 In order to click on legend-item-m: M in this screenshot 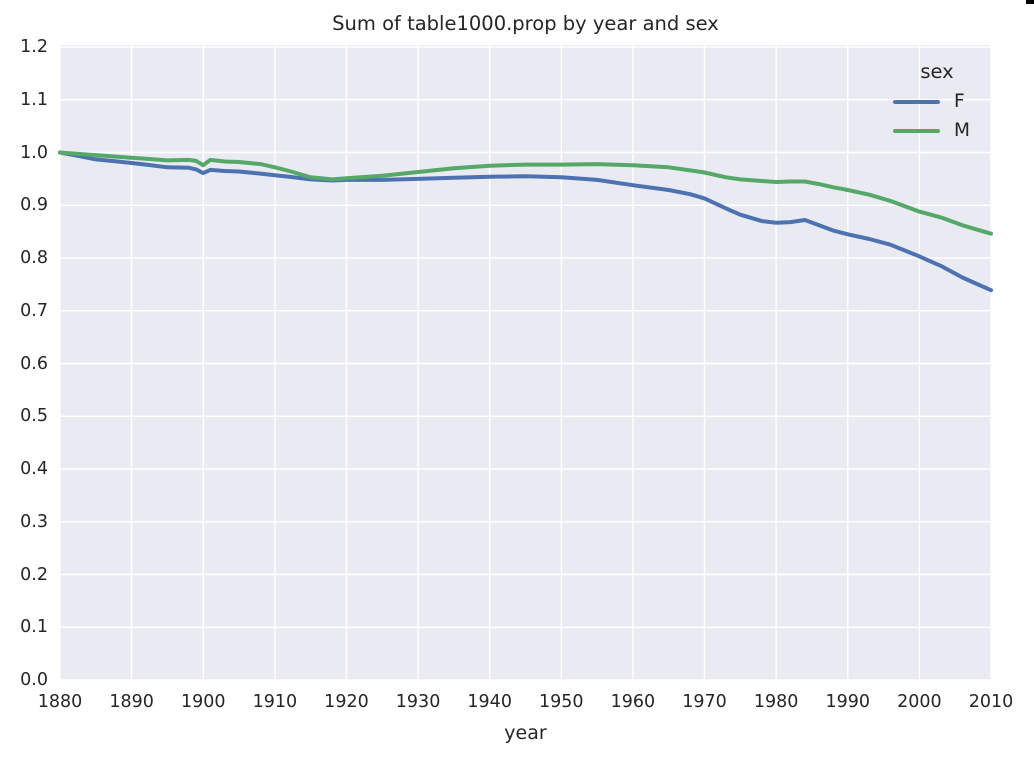, I will do `click(937, 130)`.